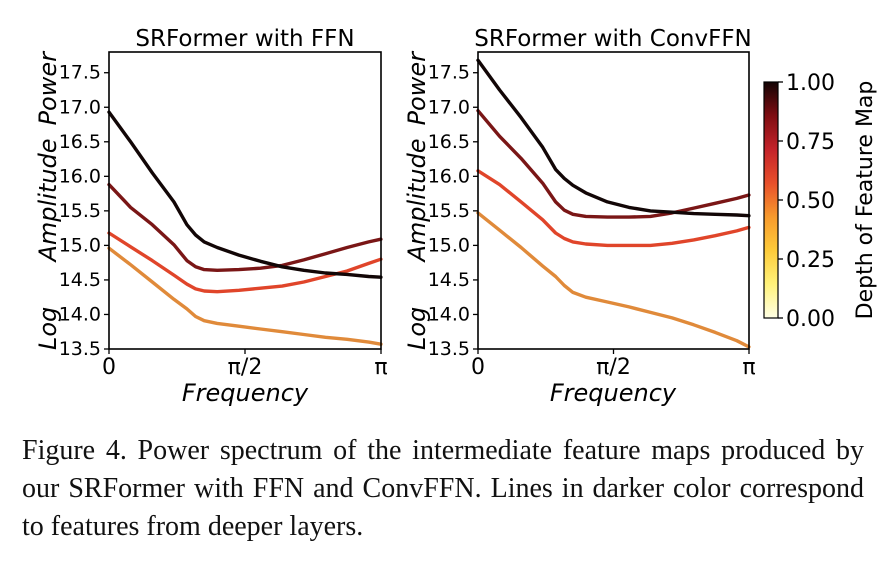 The width and height of the screenshot is (886, 568). Describe the element at coordinates (80, 211) in the screenshot. I see `ffn-ytick-label: 15.5` at that location.